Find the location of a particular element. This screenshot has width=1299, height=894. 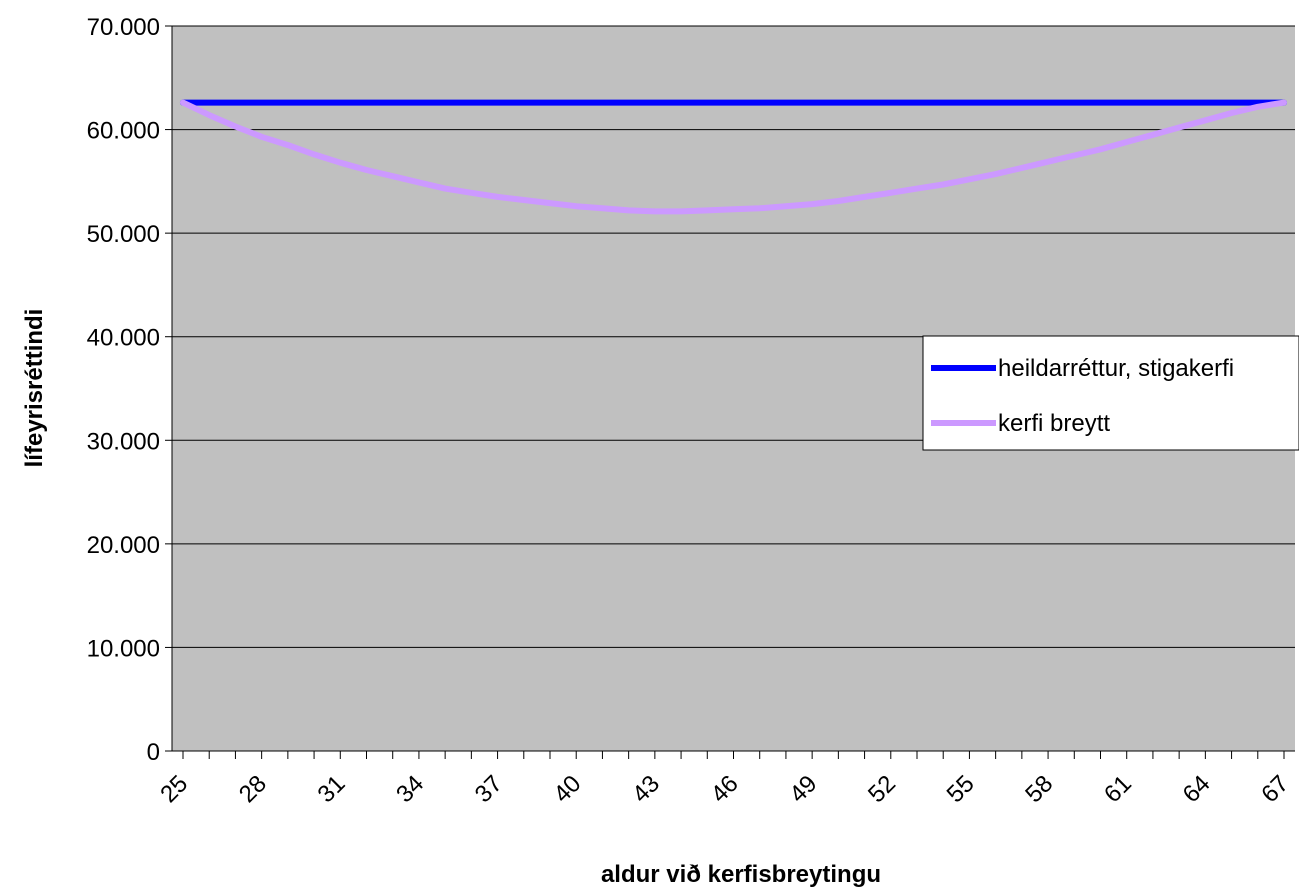

x-tick-label: 43 is located at coordinates (646, 789).